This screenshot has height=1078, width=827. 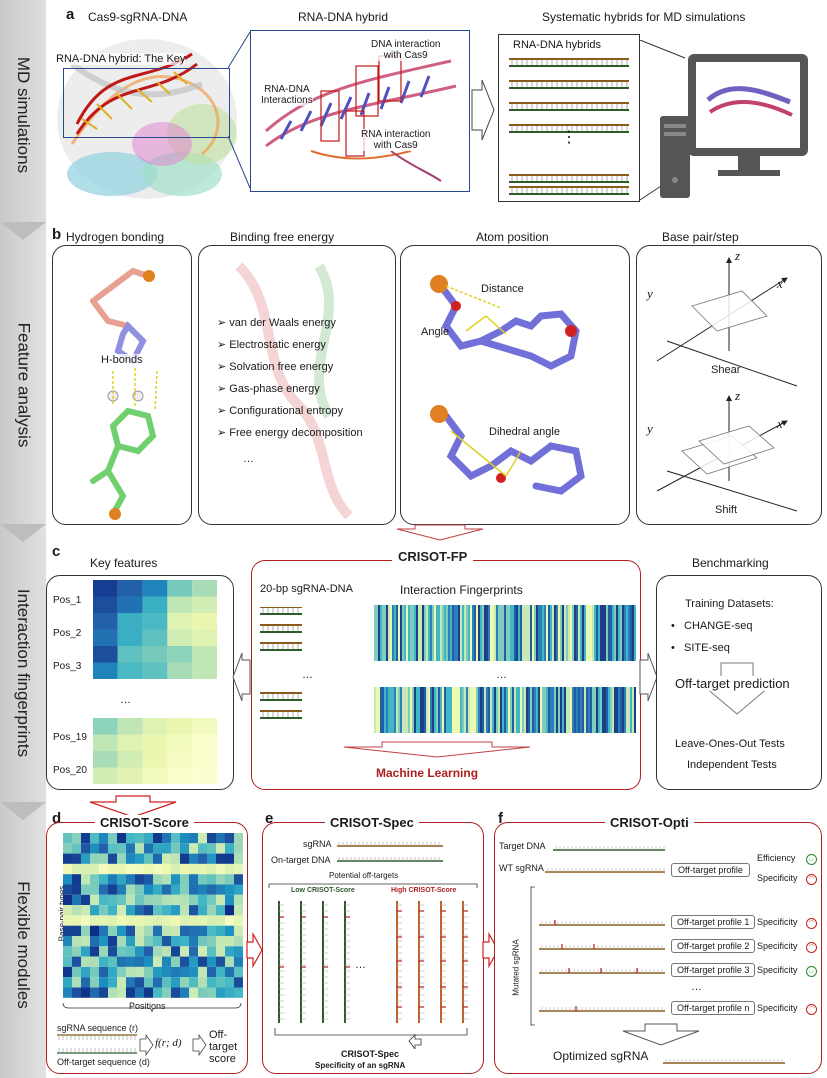 What do you see at coordinates (98, 1028) in the screenshot?
I see `sgrna-seq-label: sgRNA sequence (r)` at bounding box center [98, 1028].